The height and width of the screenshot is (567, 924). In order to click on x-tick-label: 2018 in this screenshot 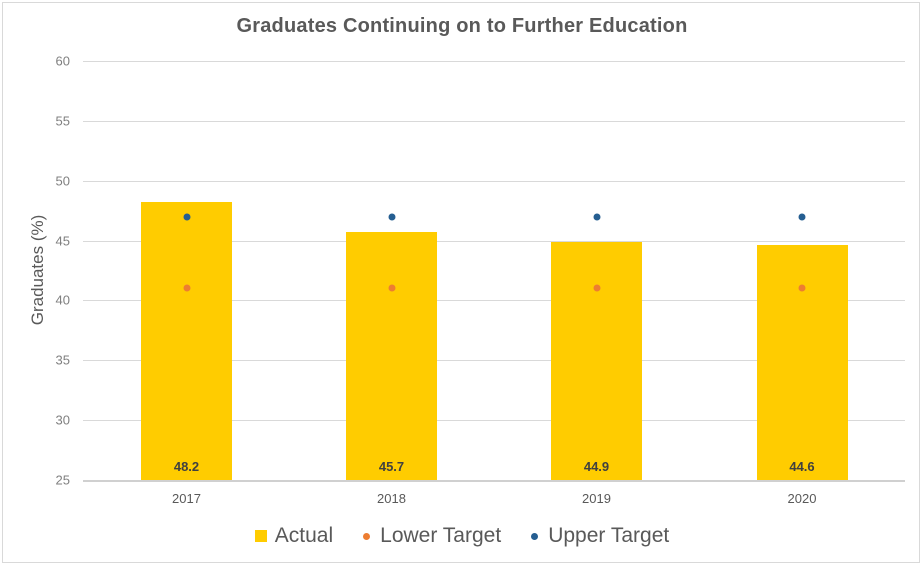, I will do `click(391, 498)`.